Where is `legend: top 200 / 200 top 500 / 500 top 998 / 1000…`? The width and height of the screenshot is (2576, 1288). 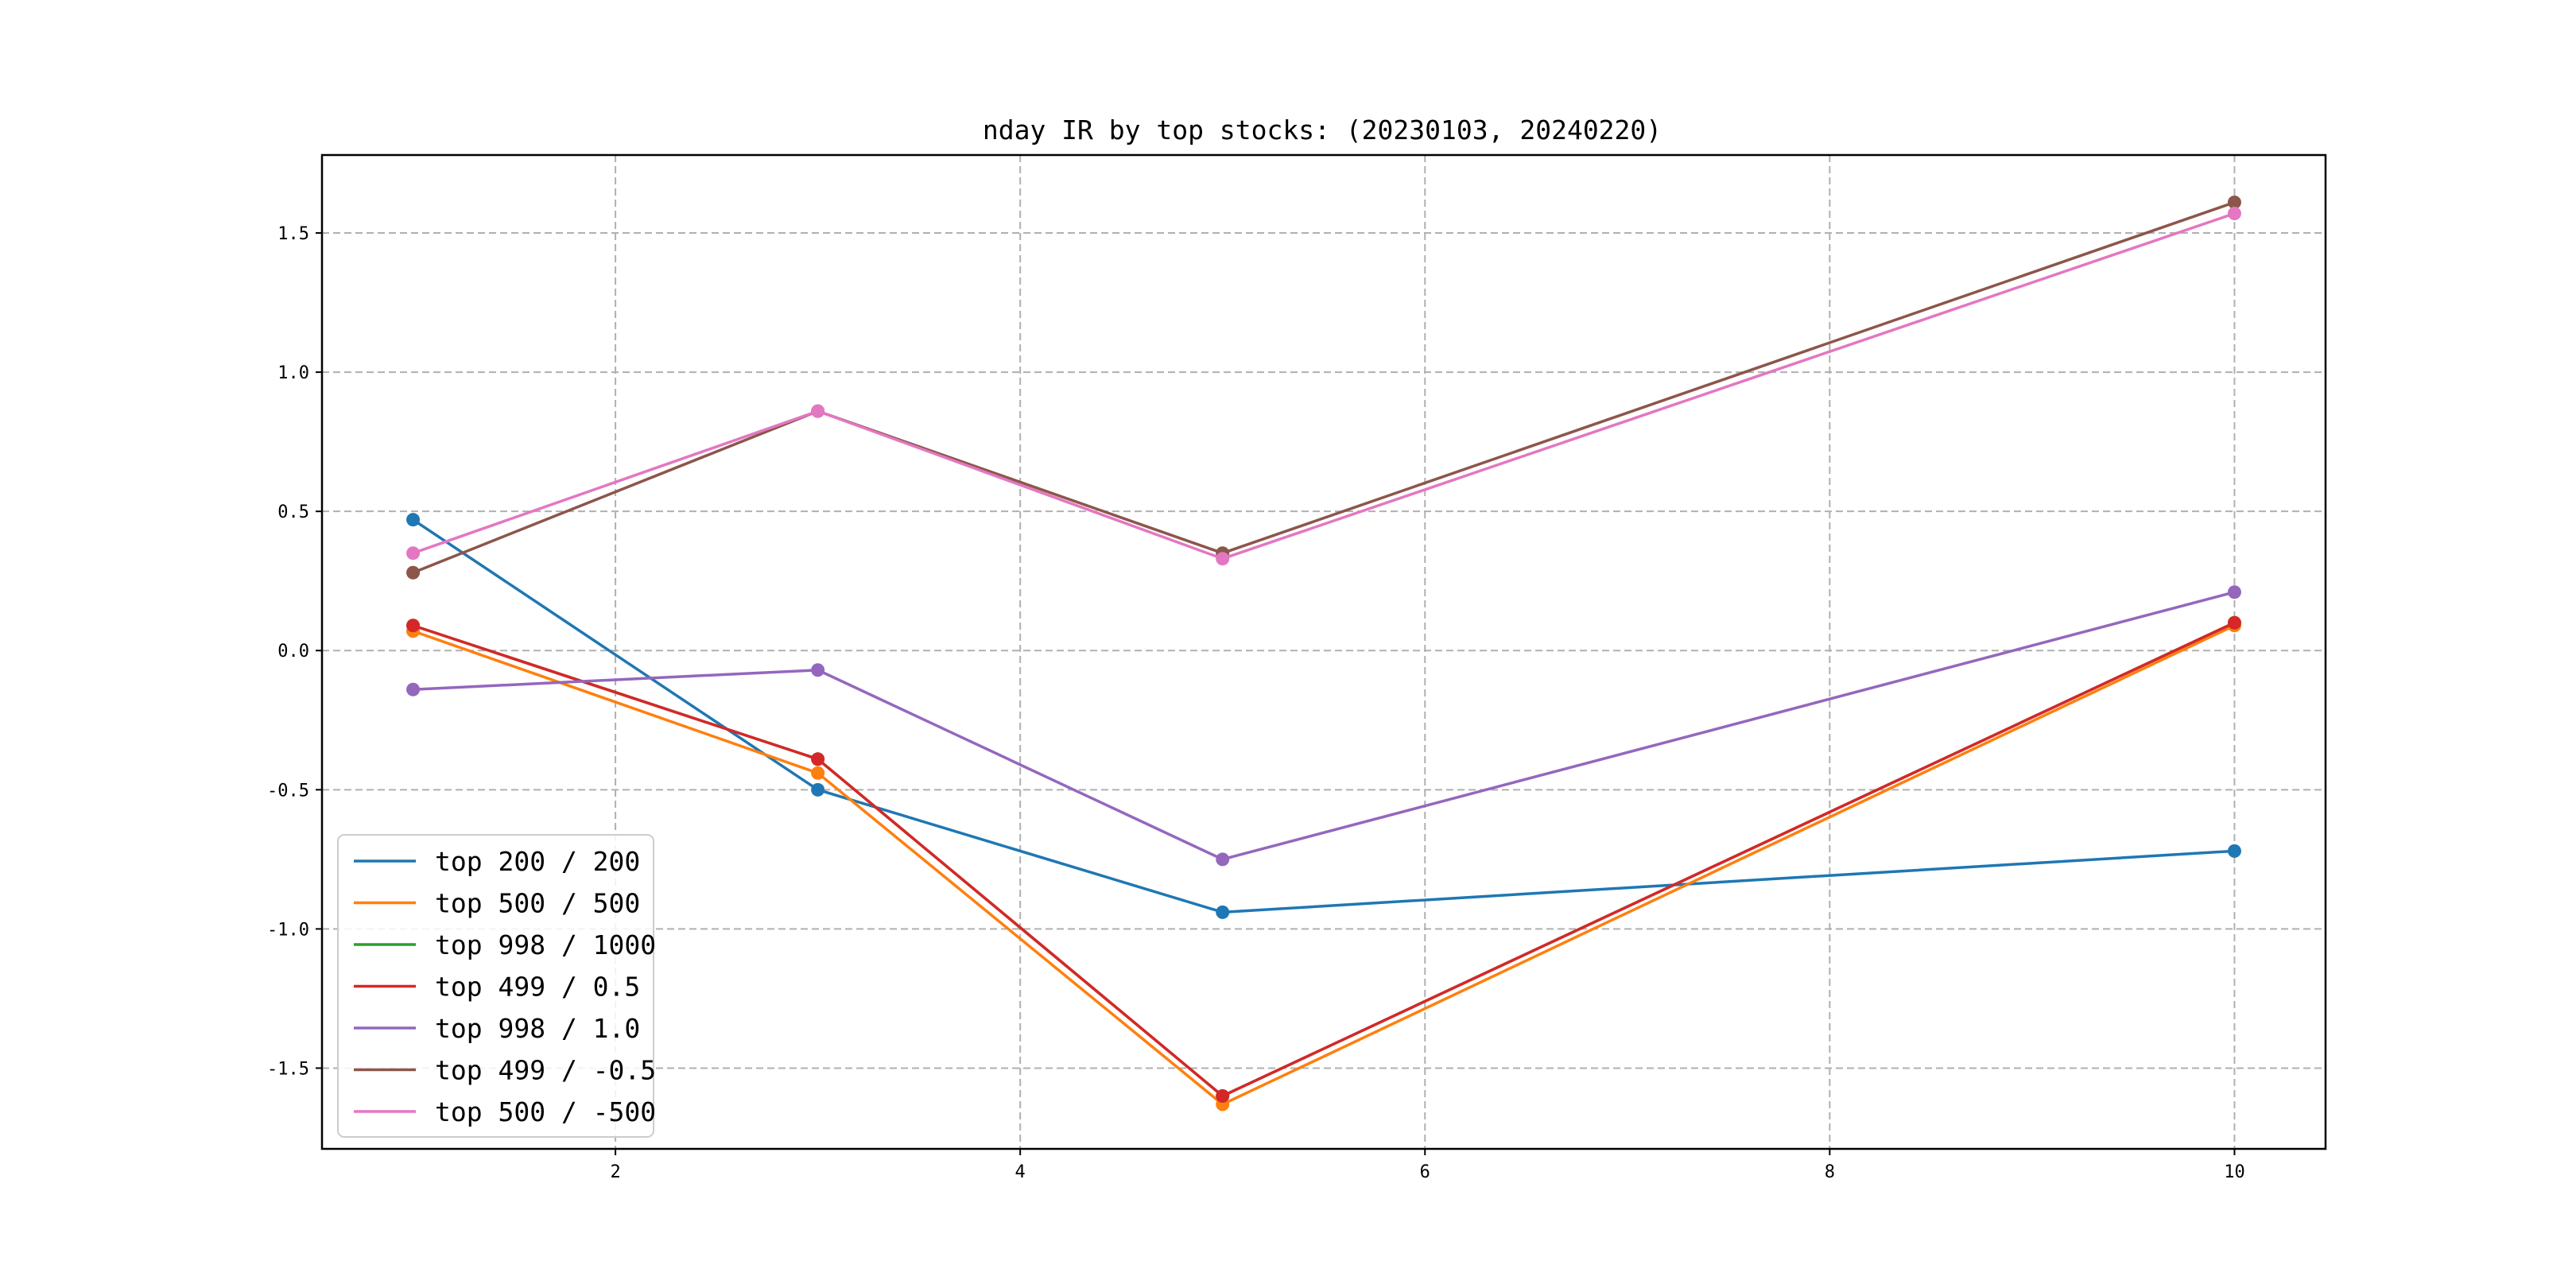 legend: top 200 / 200 top 500 / 500 top 998 / 1000… is located at coordinates (497, 986).